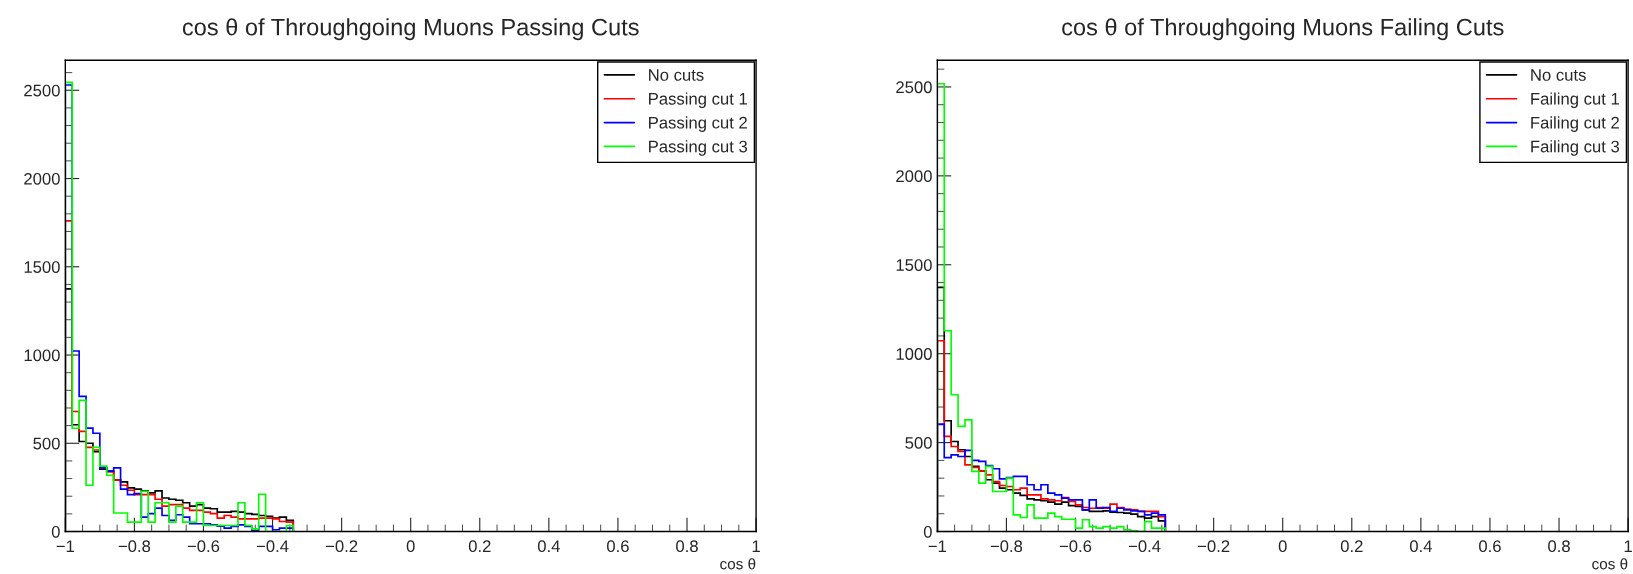 The height and width of the screenshot is (574, 1633). Describe the element at coordinates (410, 29) in the screenshot. I see `chart-title: cos θ of Throughgoing Muons Passing Cuts` at that location.